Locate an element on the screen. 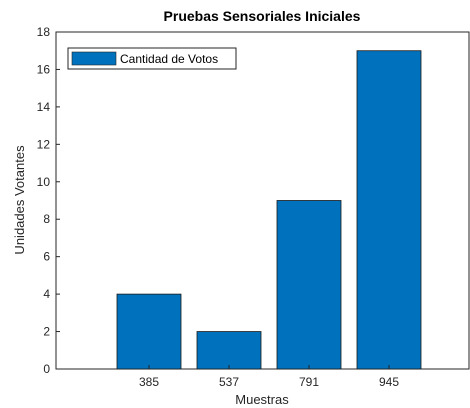 This screenshot has width=470, height=408. y-tick-label: 12 is located at coordinates (44, 144).